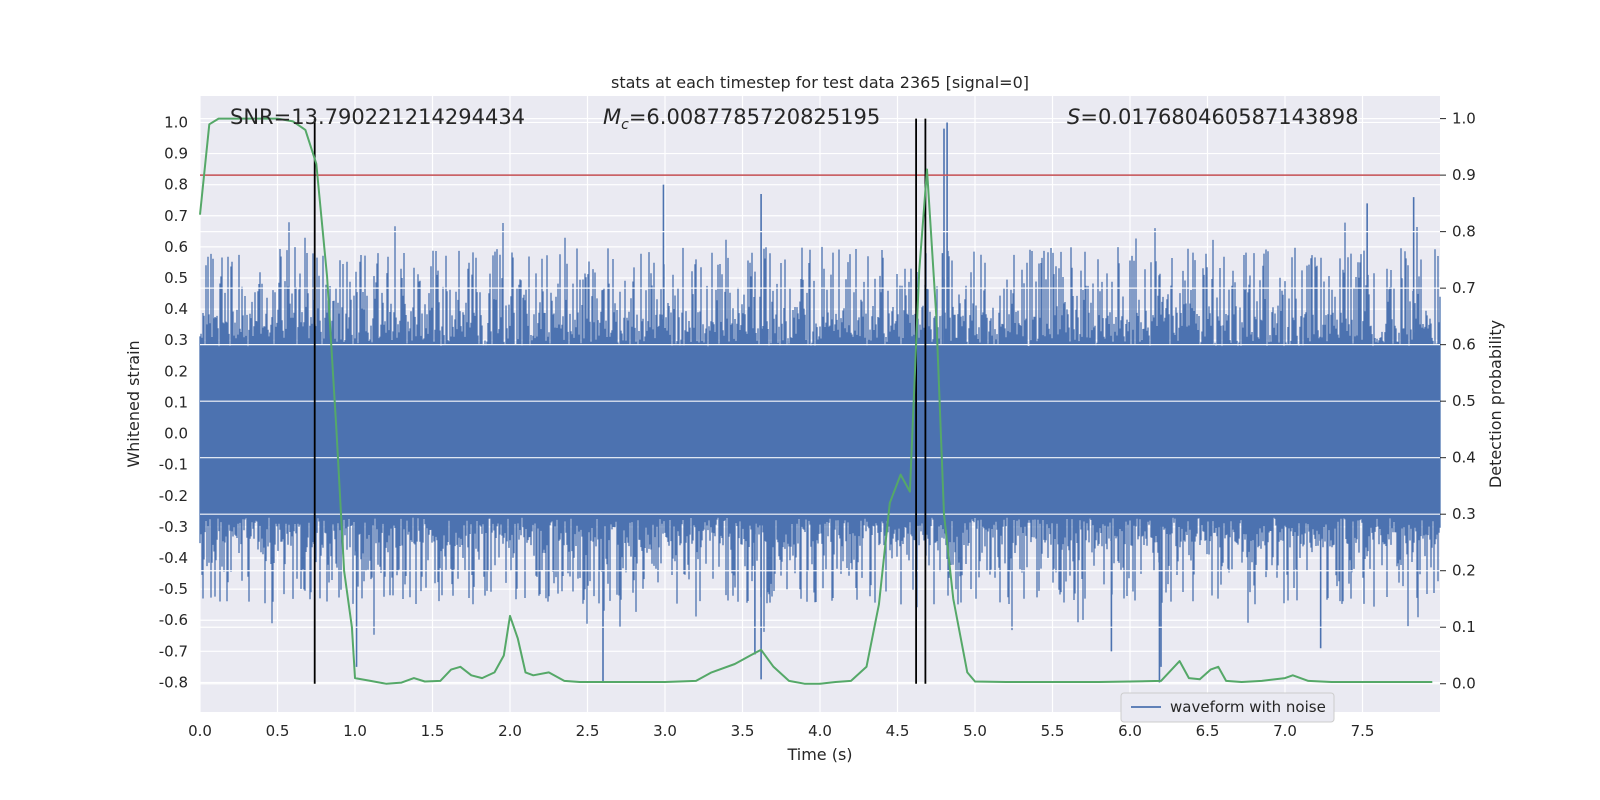 The image size is (1600, 800). What do you see at coordinates (1285, 731) in the screenshot?
I see `x-tick-label: 7.0` at bounding box center [1285, 731].